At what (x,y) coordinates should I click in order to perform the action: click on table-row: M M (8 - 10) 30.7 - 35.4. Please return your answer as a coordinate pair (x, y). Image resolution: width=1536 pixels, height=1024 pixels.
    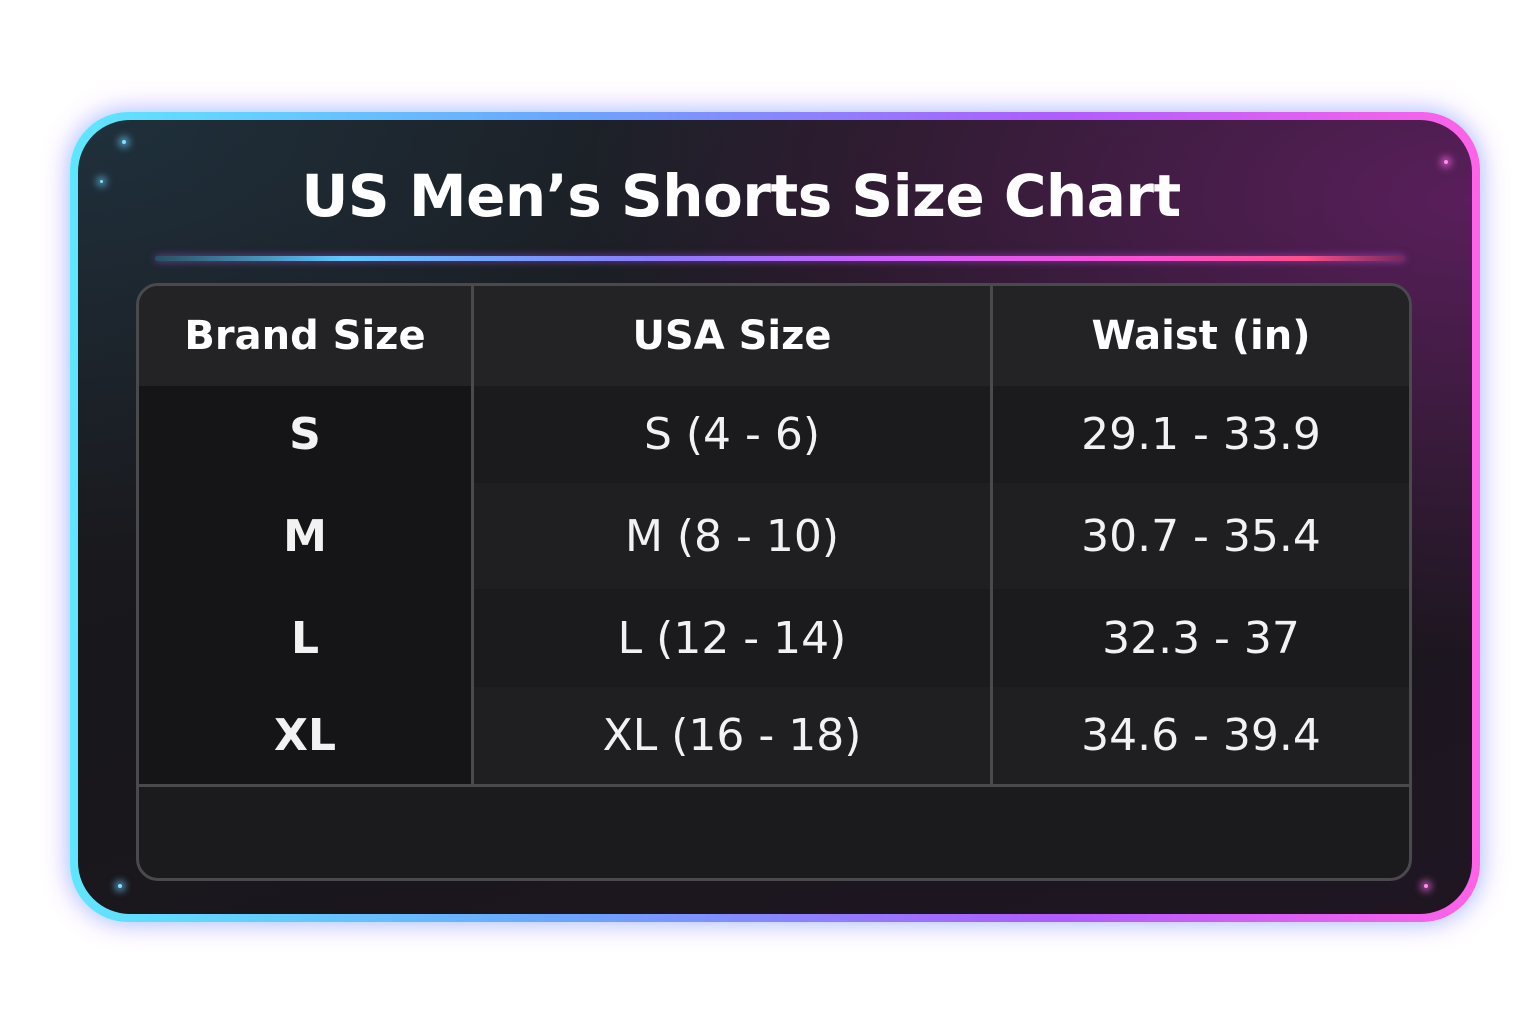
    Looking at the image, I should click on (774, 537).